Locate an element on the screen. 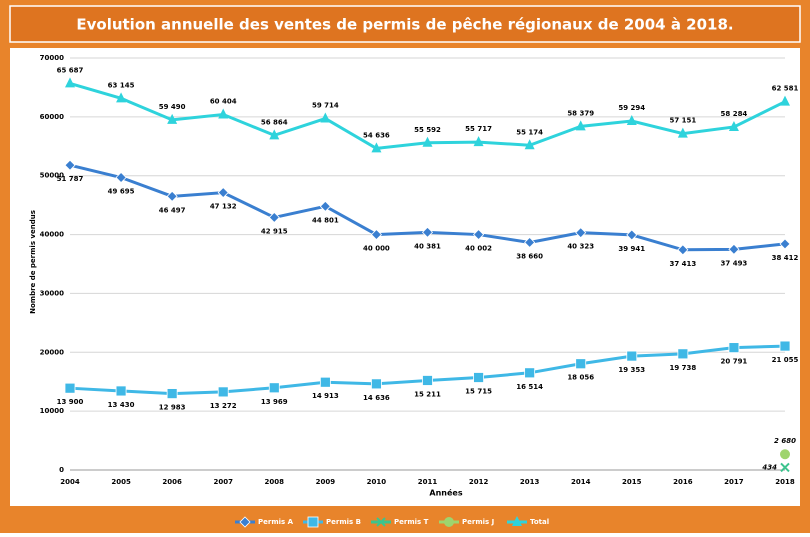  data-label: 38 660 is located at coordinates (529, 256).